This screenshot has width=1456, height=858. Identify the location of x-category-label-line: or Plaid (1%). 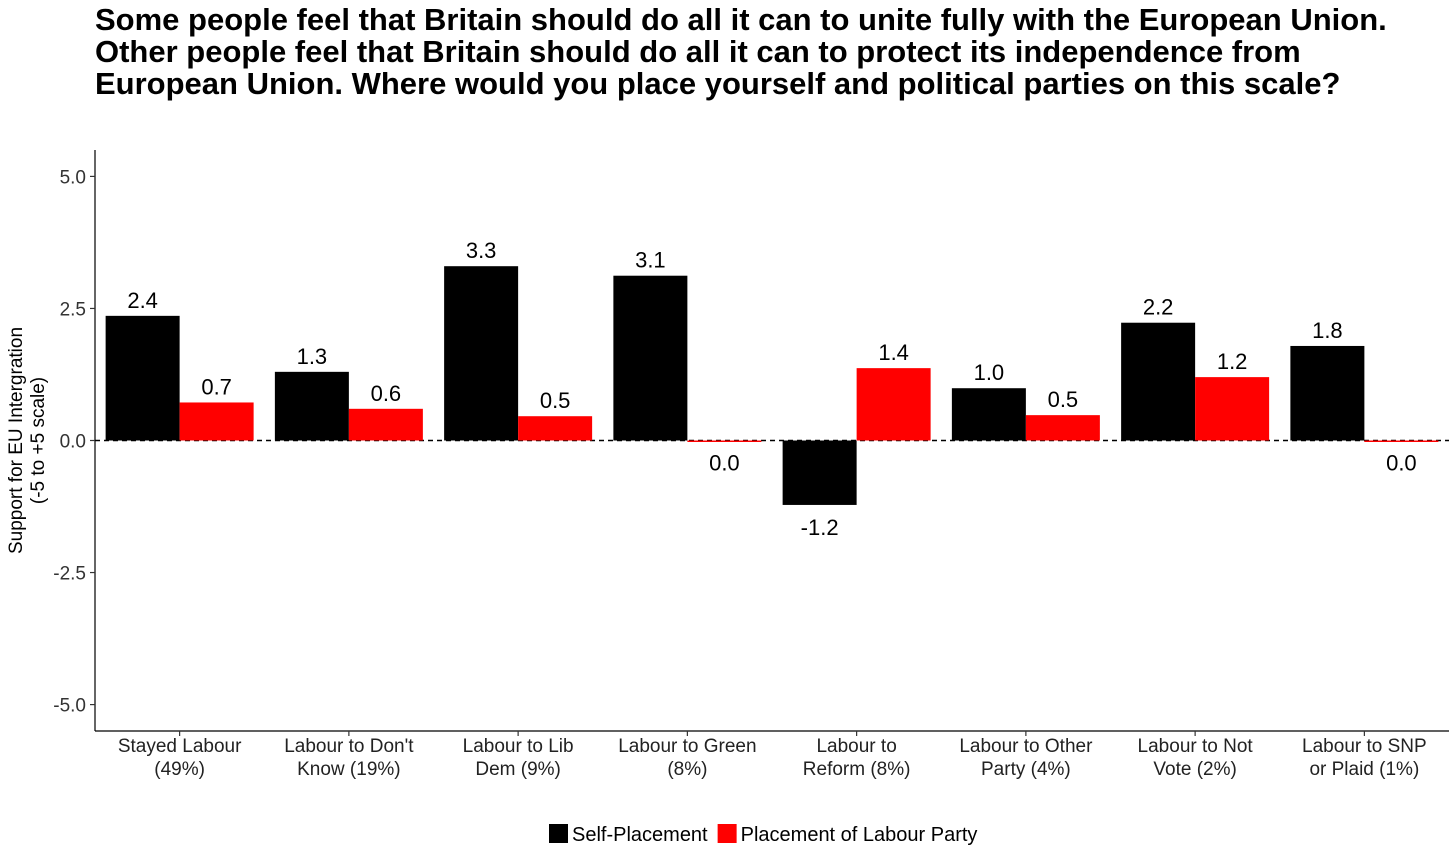
(1364, 769).